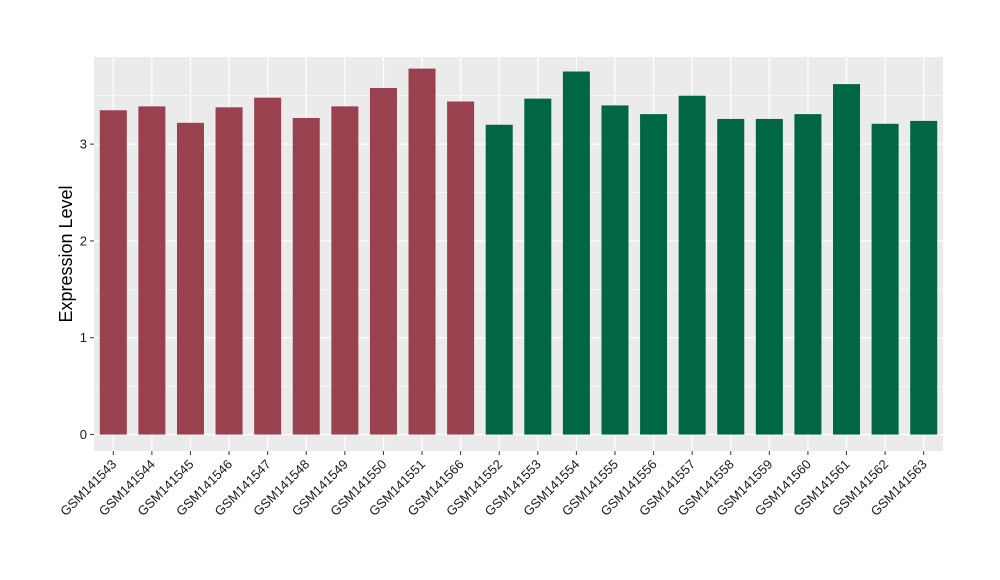  I want to click on bar-GSM141556, so click(654, 274).